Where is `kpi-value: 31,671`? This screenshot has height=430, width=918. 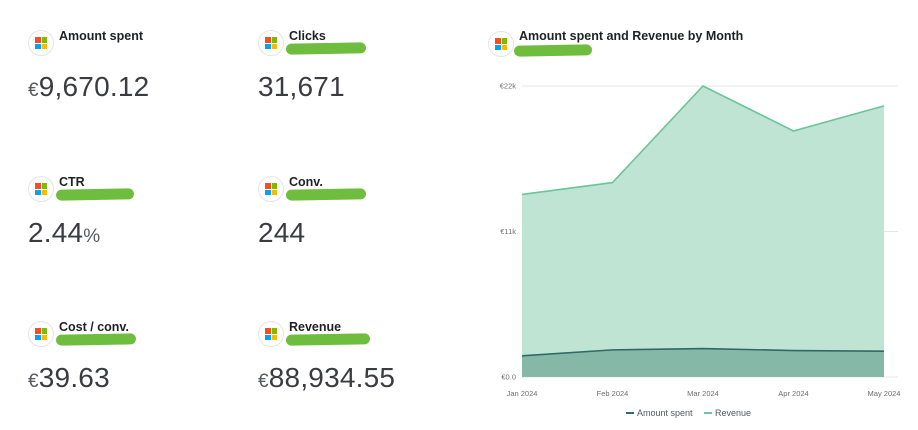 kpi-value: 31,671 is located at coordinates (301, 87).